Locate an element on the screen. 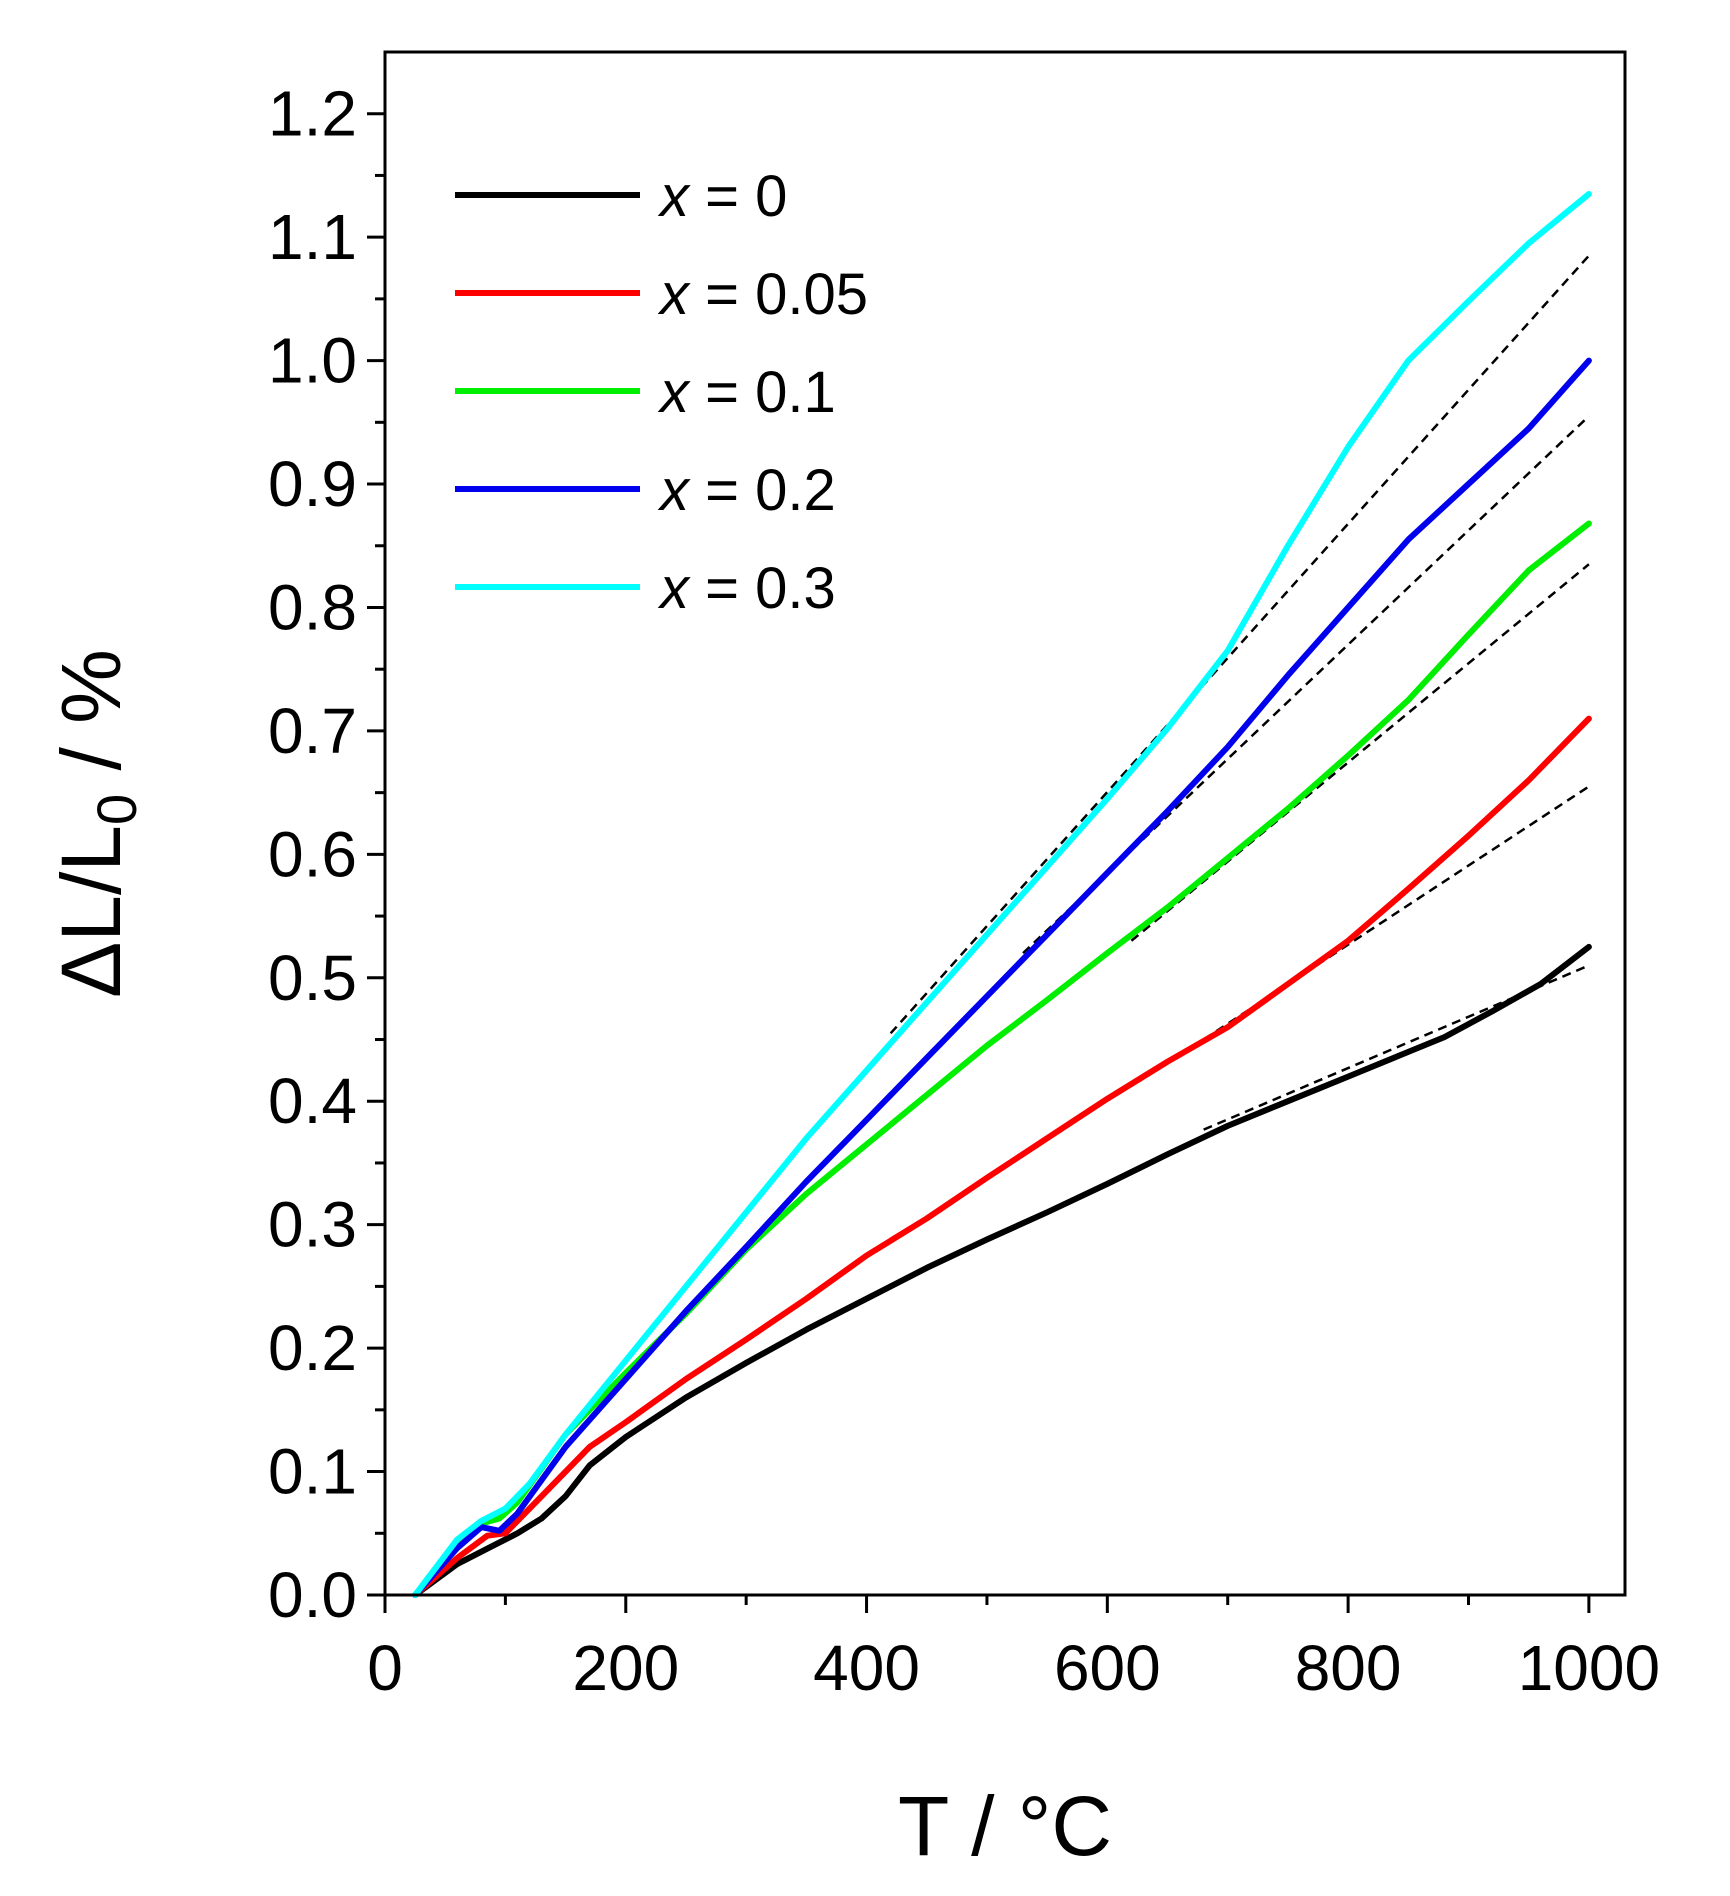  y-axis-title-subscript: 0 is located at coordinates (116, 809).